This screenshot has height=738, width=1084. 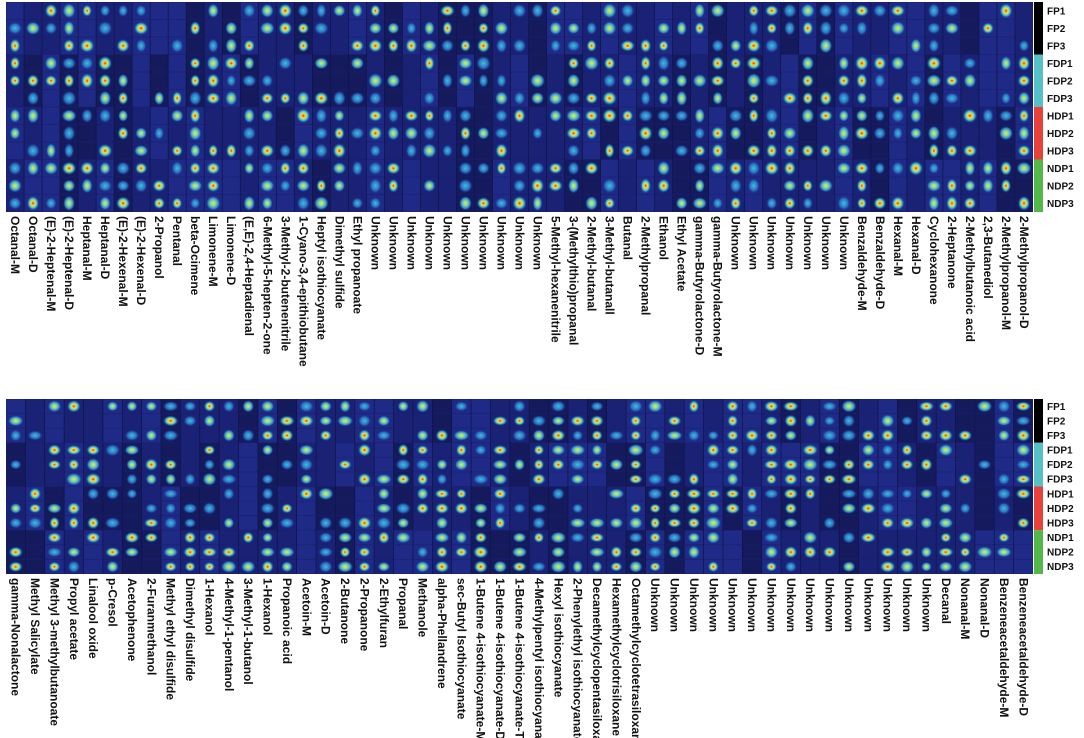 I want to click on column-label: 3-Methyl-2-butenenitrile, so click(x=285, y=284).